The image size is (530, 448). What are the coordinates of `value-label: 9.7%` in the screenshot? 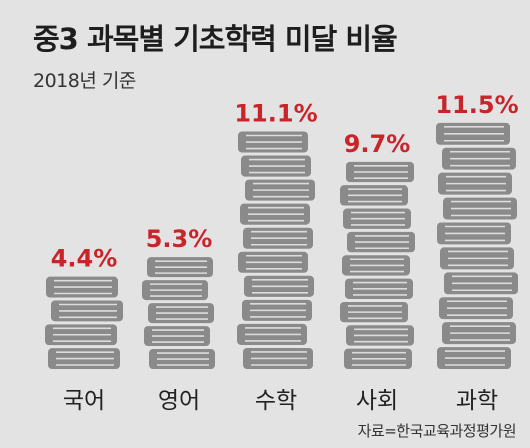 It's located at (377, 144).